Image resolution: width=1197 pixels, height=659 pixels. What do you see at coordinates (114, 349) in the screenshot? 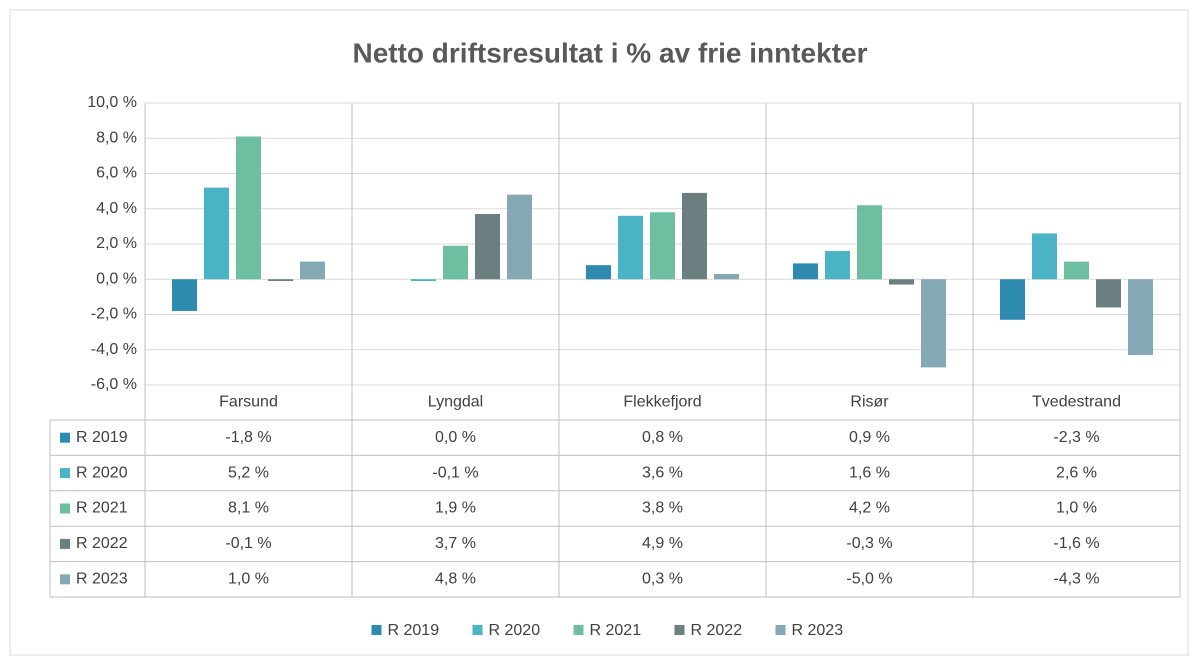
I see `y-tick-label: -4,0 %` at bounding box center [114, 349].